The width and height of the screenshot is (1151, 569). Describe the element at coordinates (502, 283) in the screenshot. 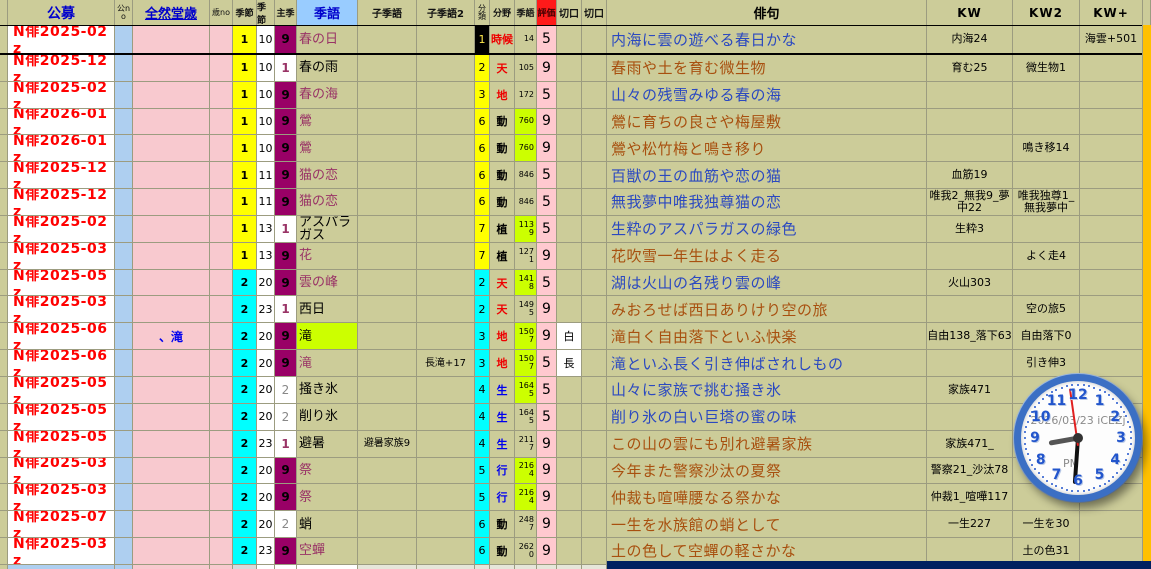

I see `bunya-cell: 天` at that location.